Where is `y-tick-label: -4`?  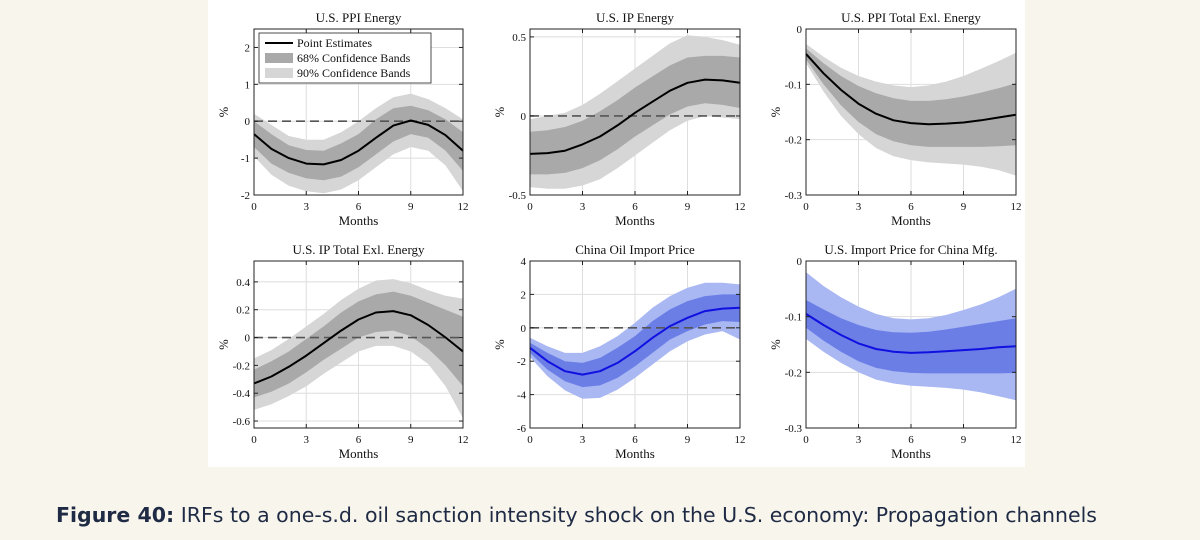 y-tick-label: -4 is located at coordinates (522, 396).